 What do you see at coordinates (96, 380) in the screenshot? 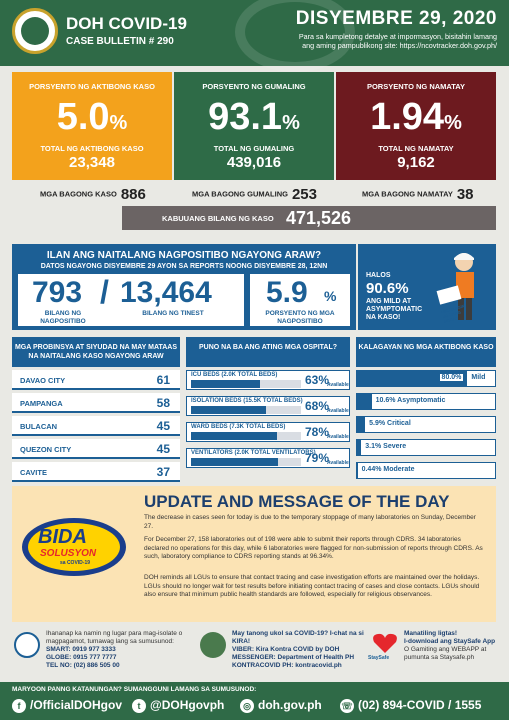
I see `province-row: DAVAO CITY 61` at bounding box center [96, 380].